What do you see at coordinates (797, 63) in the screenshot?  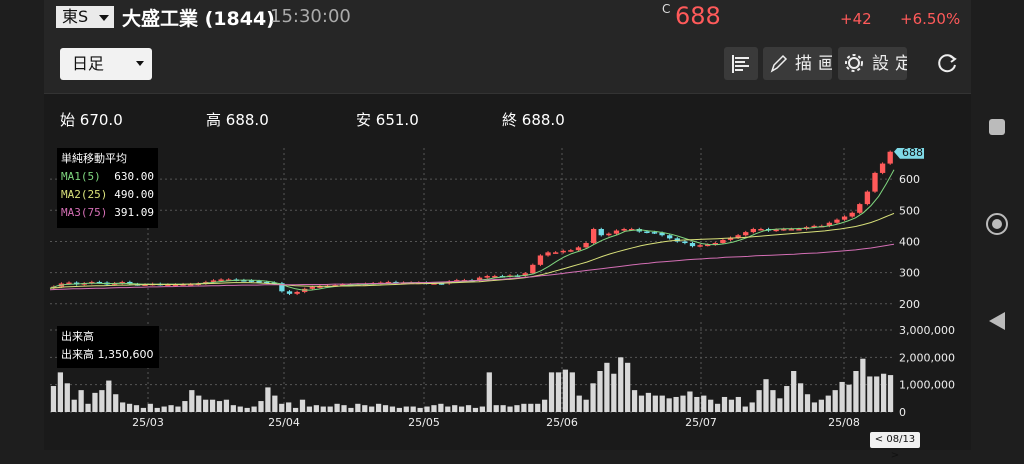 I see `draw-button: 描画` at bounding box center [797, 63].